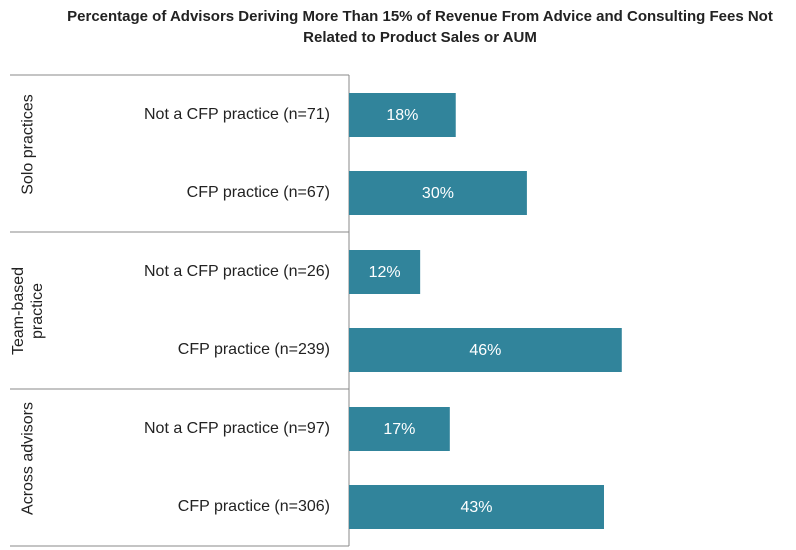 This screenshot has height=550, width=796. I want to click on category-label: CFP practice (n=306), so click(254, 506).